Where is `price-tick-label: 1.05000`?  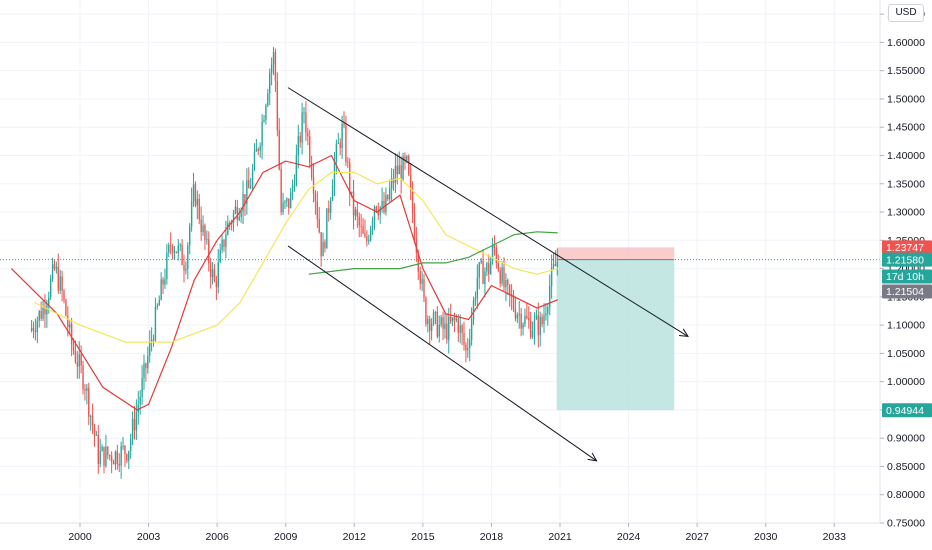
price-tick-label: 1.05000 is located at coordinates (906, 354).